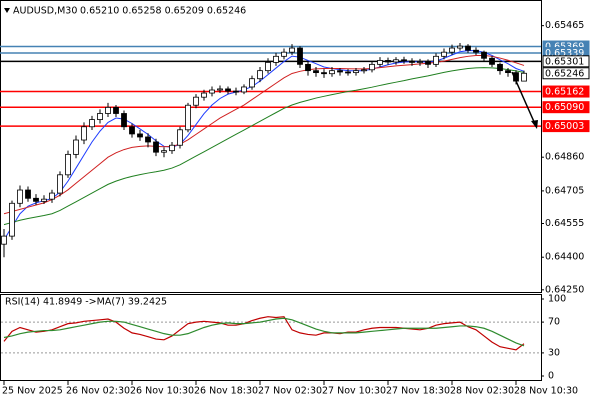  I want to click on y-tick-label: 0.64250, so click(564, 289).